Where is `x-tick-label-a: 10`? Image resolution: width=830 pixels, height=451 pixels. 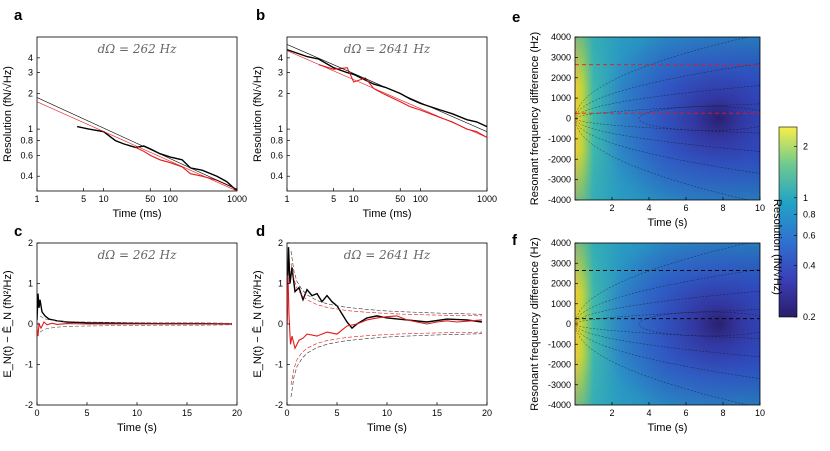 x-tick-label-a: 10 is located at coordinates (104, 199).